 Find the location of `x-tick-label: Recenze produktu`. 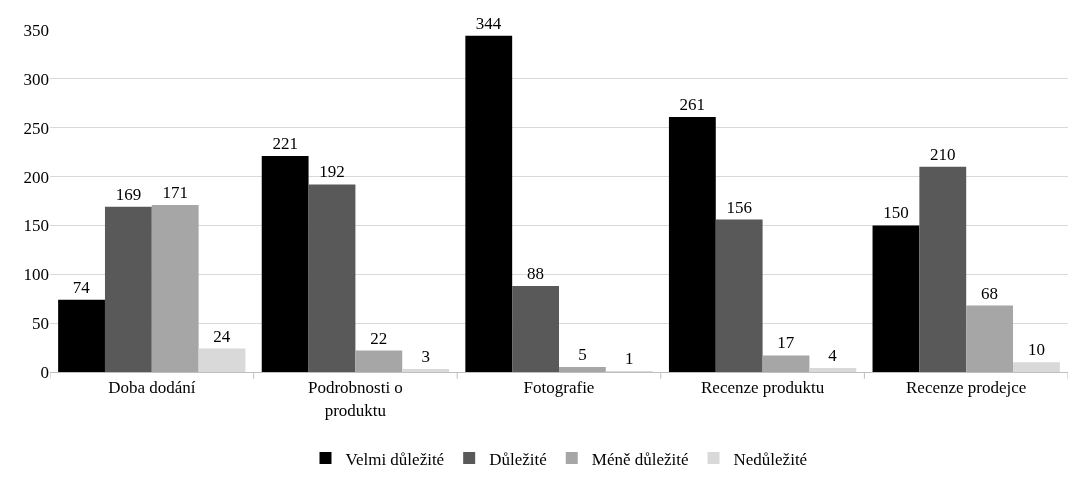

x-tick-label: Recenze produktu is located at coordinates (763, 388).